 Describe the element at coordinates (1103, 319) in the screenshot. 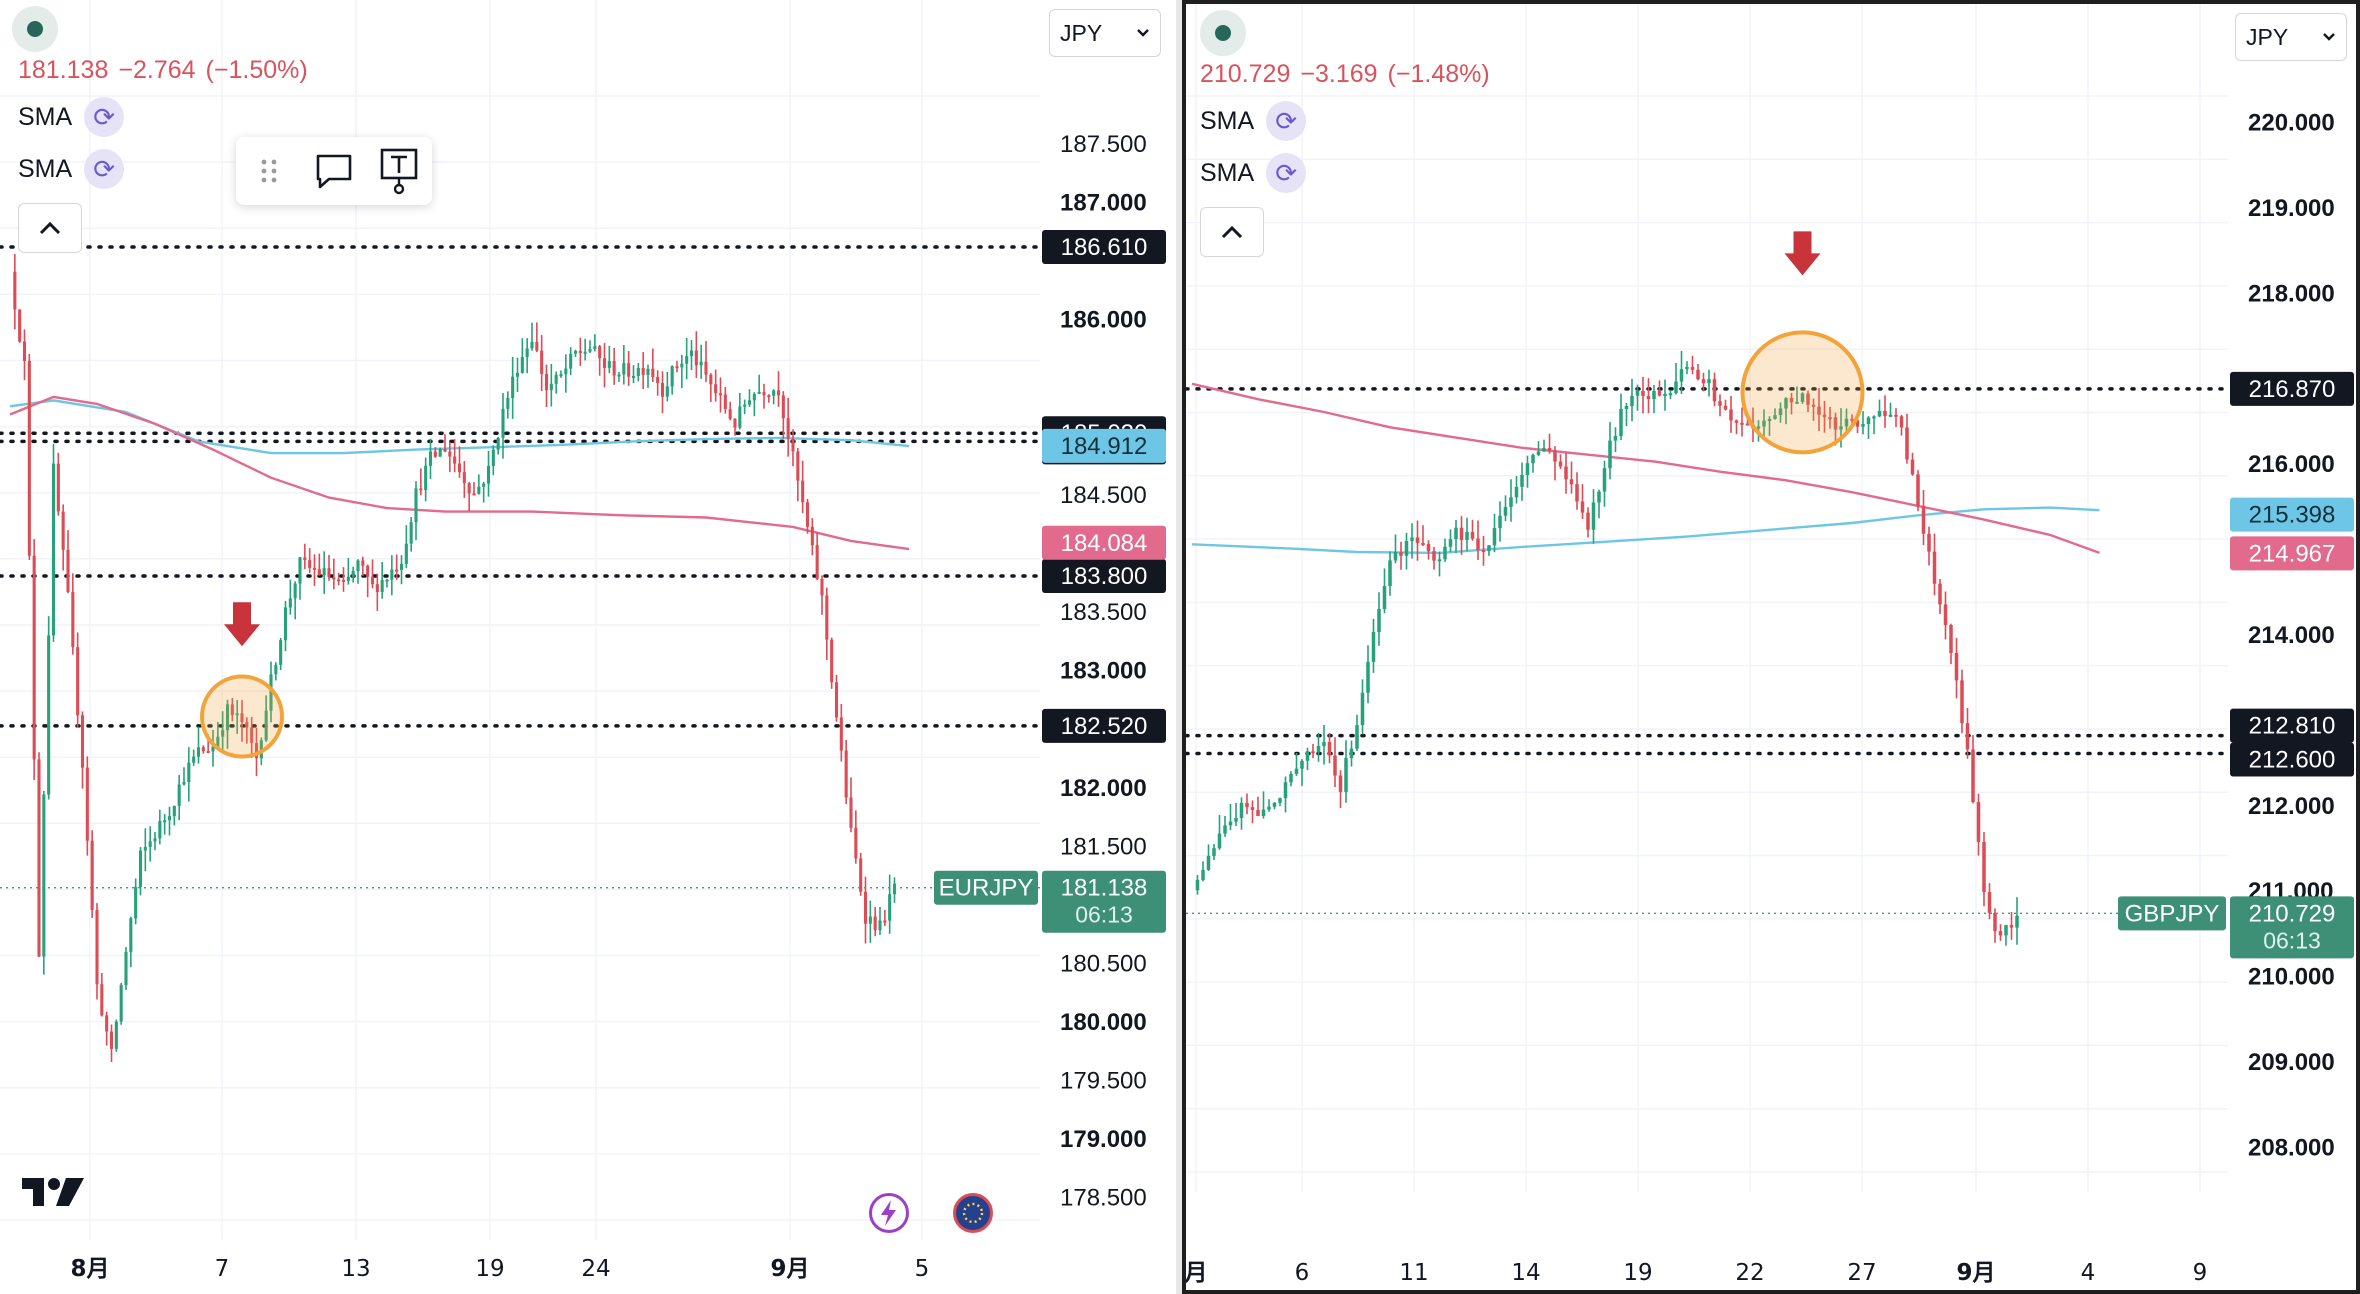

I see `y-tick-label: 186.000` at that location.